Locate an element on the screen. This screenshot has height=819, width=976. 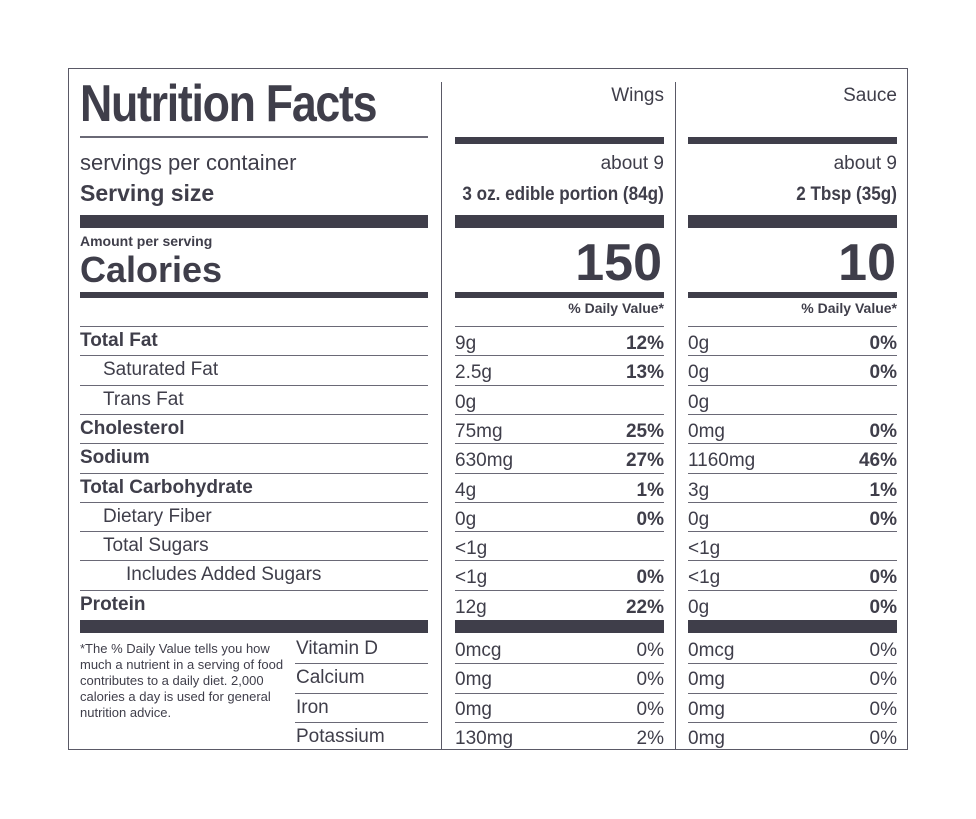
sauce-amount: 0mg is located at coordinates (706, 431).